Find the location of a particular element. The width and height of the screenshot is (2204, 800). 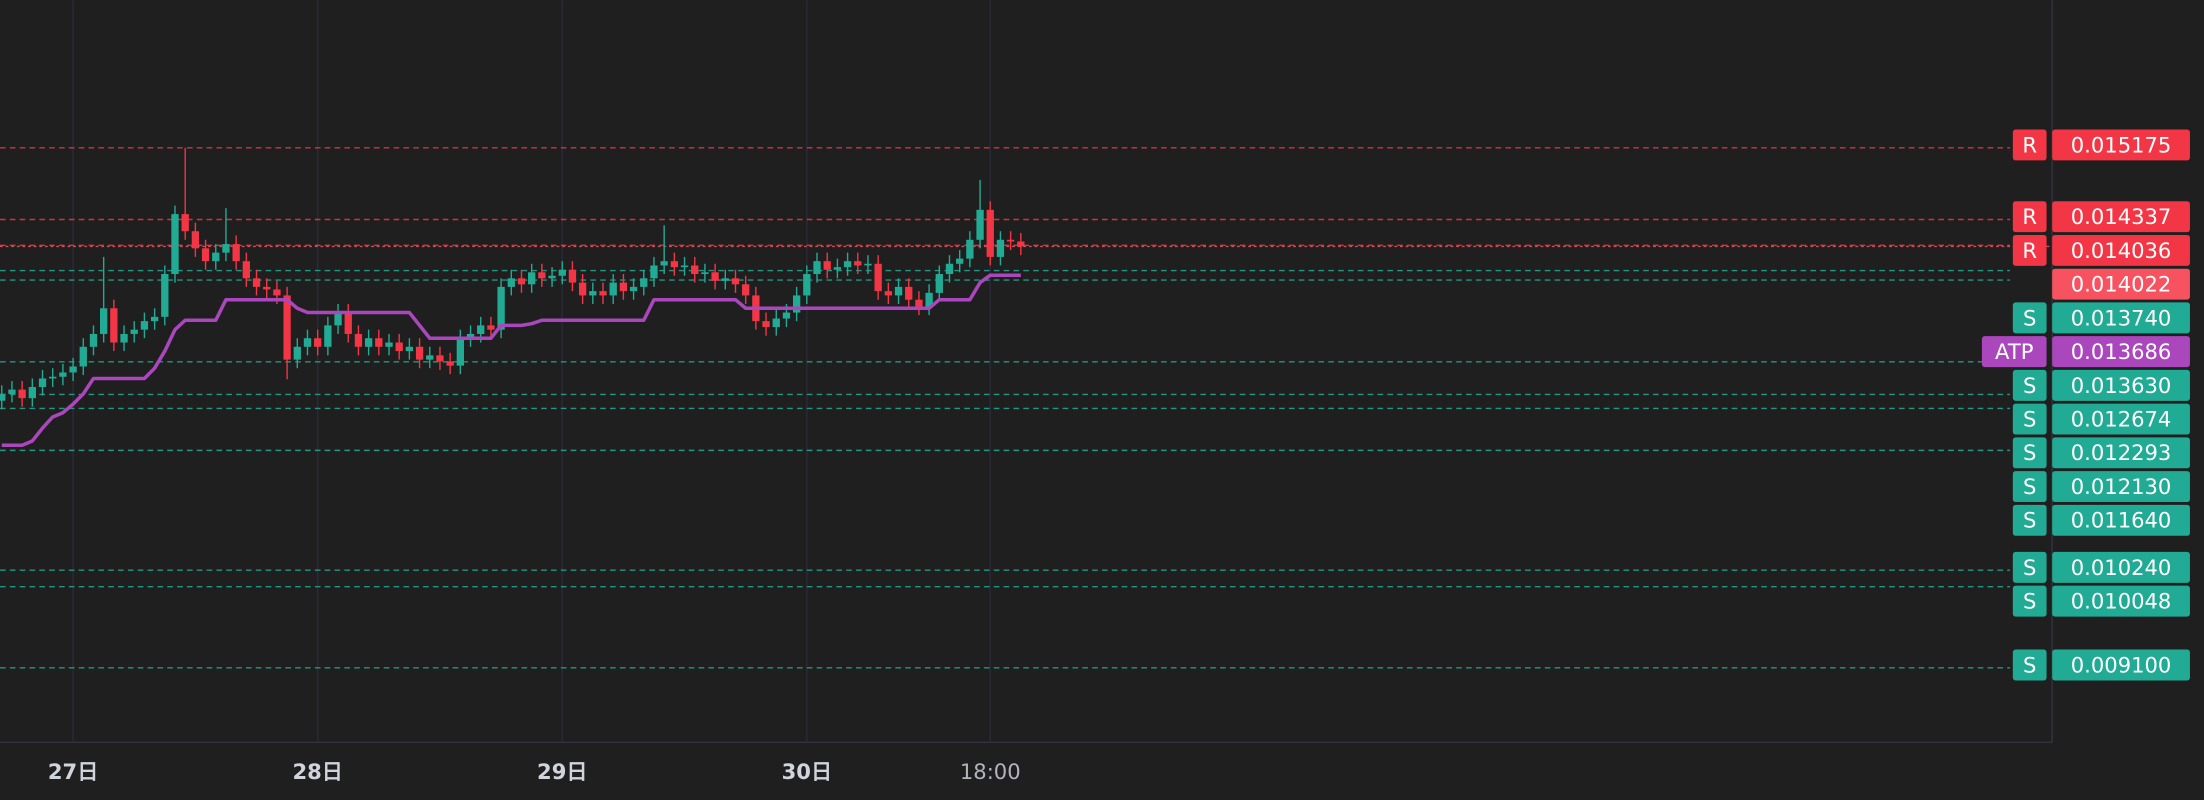

price-label: 0.011640 is located at coordinates (2121, 520).